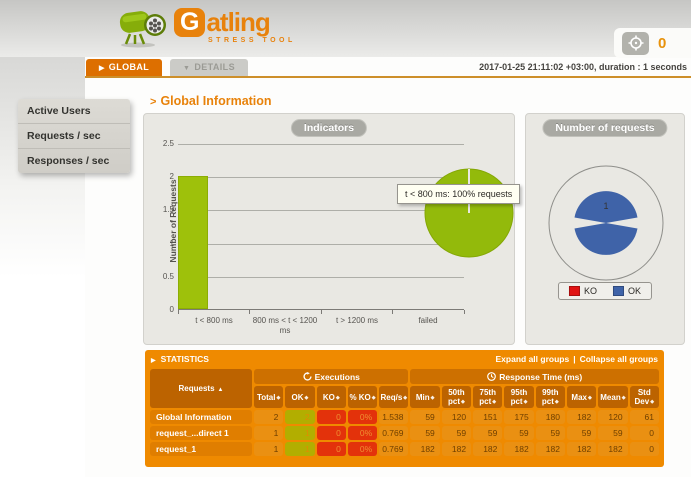  Describe the element at coordinates (345, 28) in the screenshot. I see `header-band` at that location.